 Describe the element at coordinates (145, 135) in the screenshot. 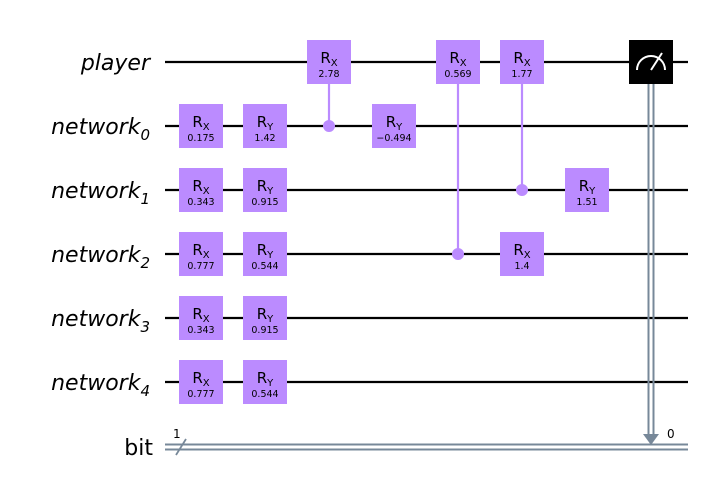

I see `qubit-label-subscript: 0` at that location.